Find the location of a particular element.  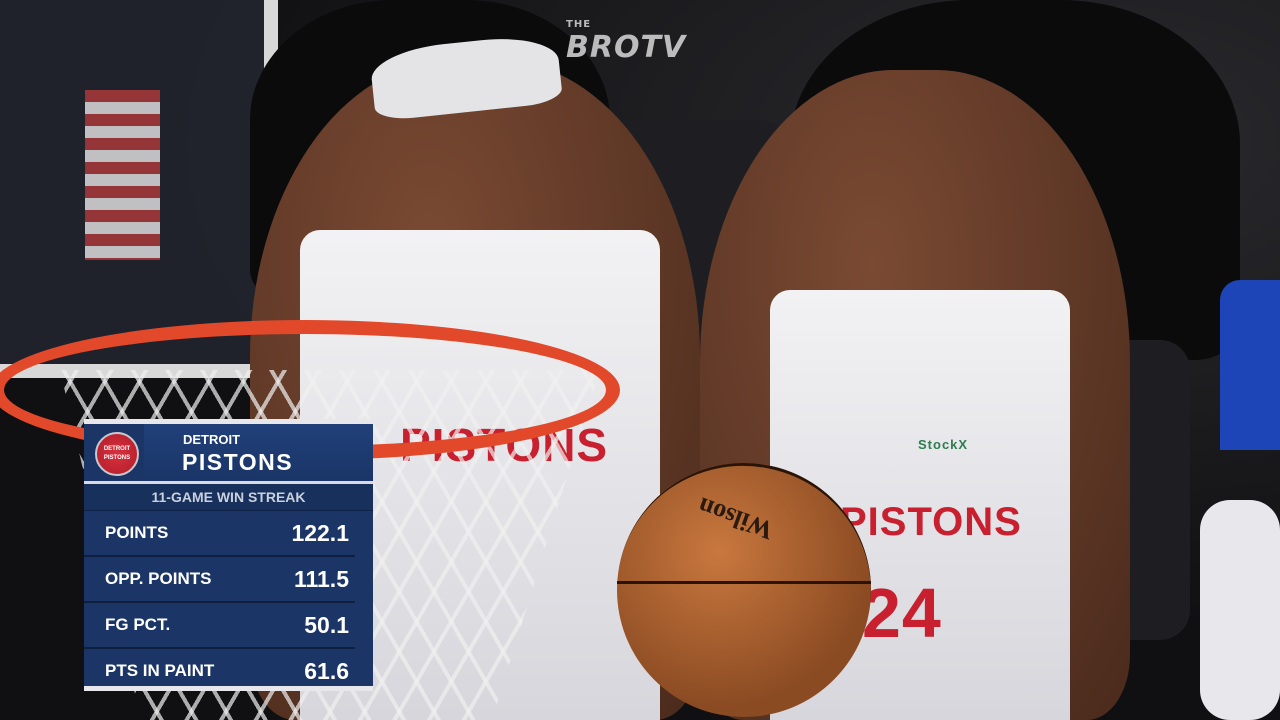

watermark-line2: BROTV is located at coordinates (626, 47).